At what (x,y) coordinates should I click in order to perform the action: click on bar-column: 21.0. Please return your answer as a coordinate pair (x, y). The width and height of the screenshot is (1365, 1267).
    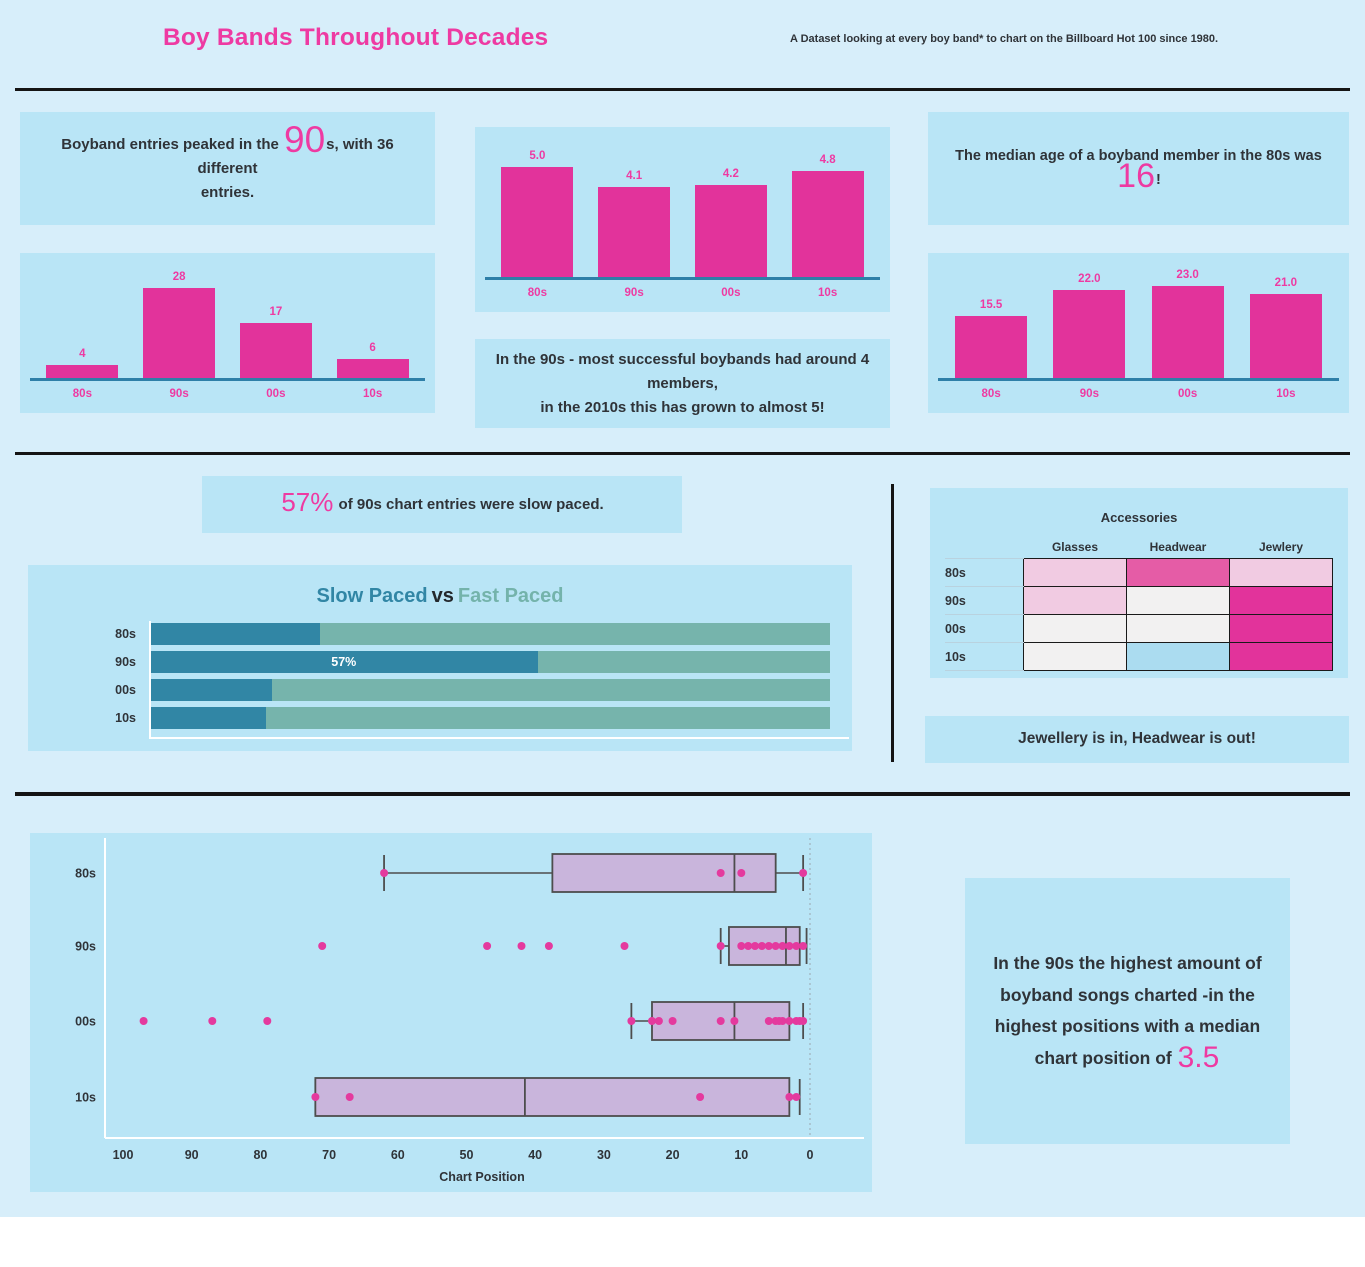
    Looking at the image, I should click on (1286, 327).